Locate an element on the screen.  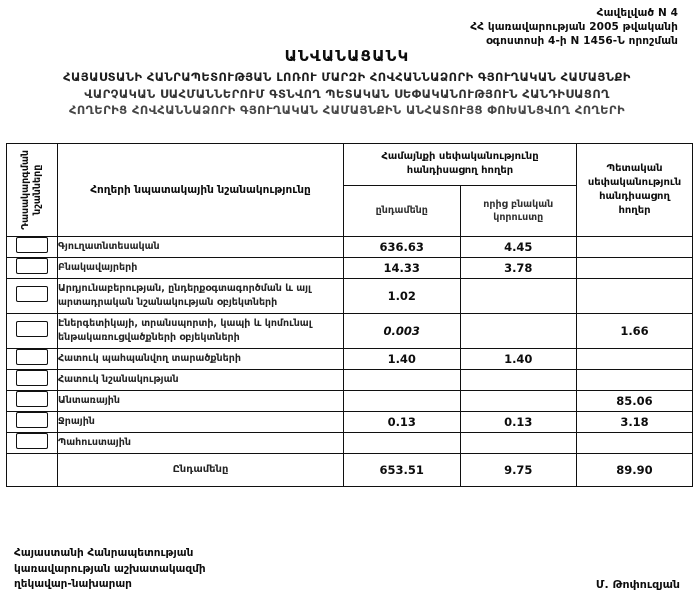
column-header-marks-label: Դասակարգման նշանները is located at coordinates (31, 190).